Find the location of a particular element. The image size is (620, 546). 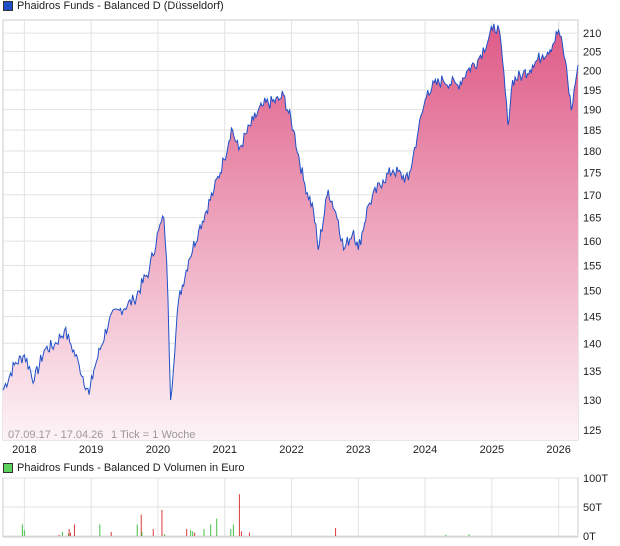

volume-y-tick-label: 0T is located at coordinates (589, 537).